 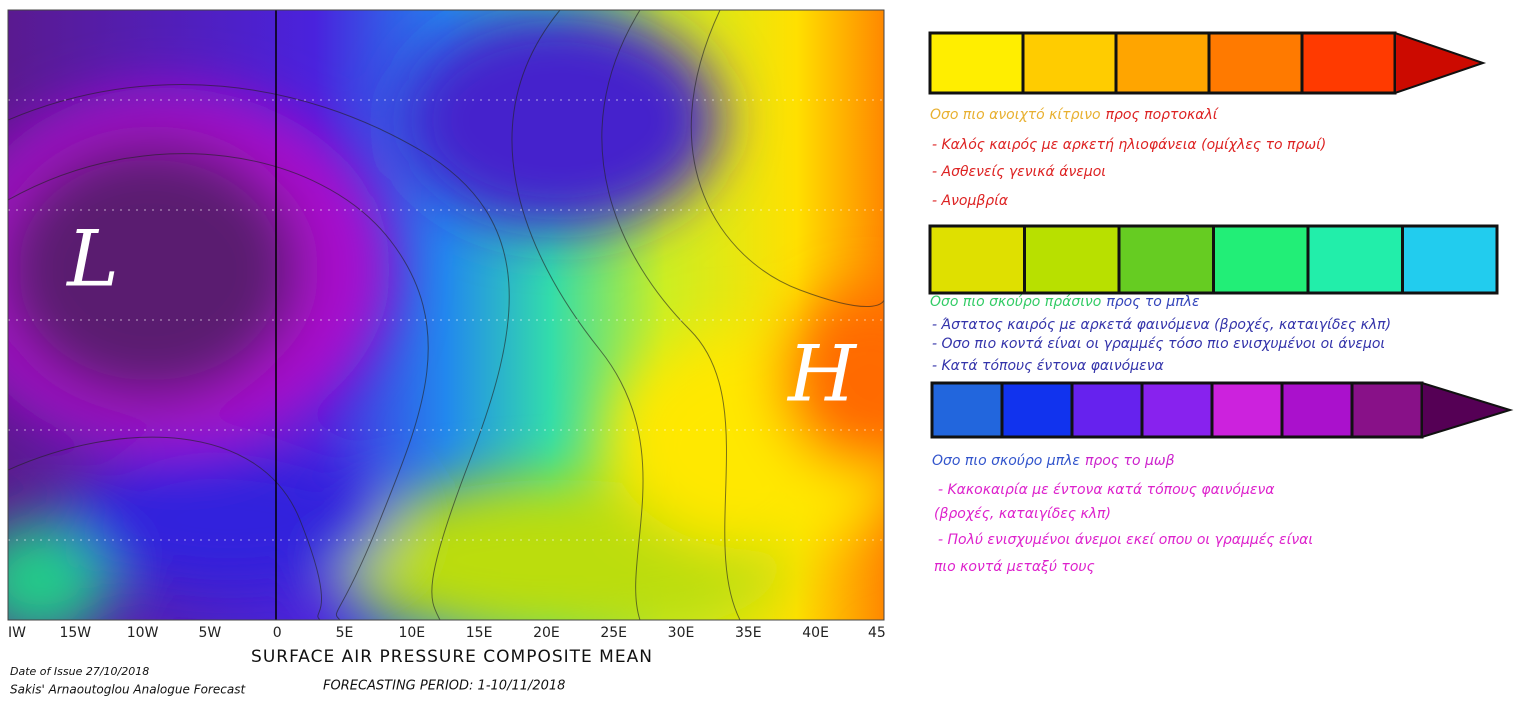 I want to click on x-axis-label: 20E, so click(x=546, y=633).